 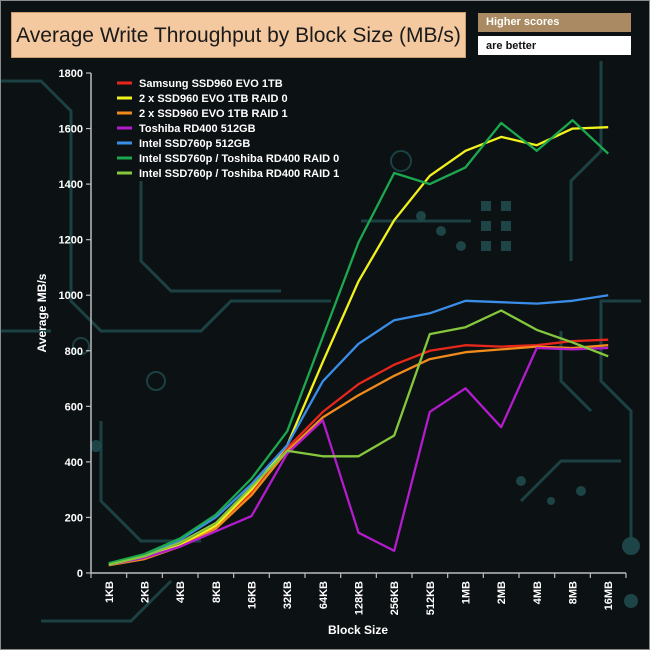 What do you see at coordinates (288, 595) in the screenshot?
I see `x-tick-label: 32KB` at bounding box center [288, 595].